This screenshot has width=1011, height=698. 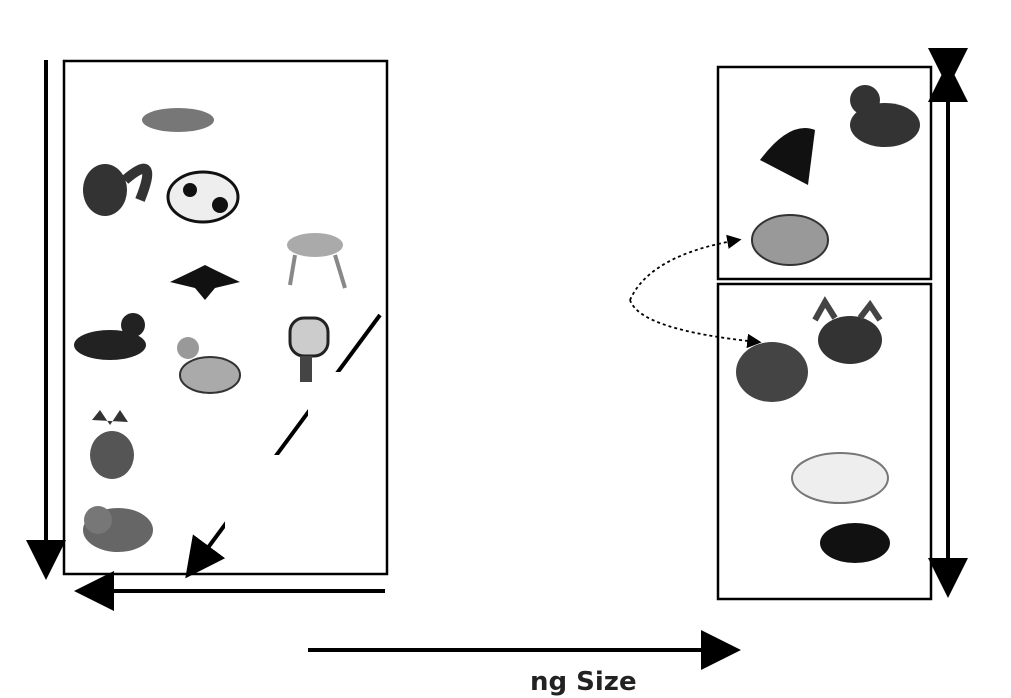 I want to click on diagonal-arrow, so click(x=283, y=446).